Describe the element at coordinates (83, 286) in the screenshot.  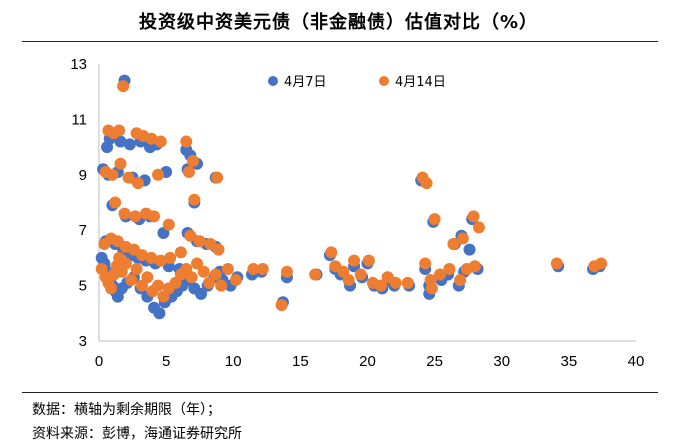
I see `y-tick-label: 5` at that location.